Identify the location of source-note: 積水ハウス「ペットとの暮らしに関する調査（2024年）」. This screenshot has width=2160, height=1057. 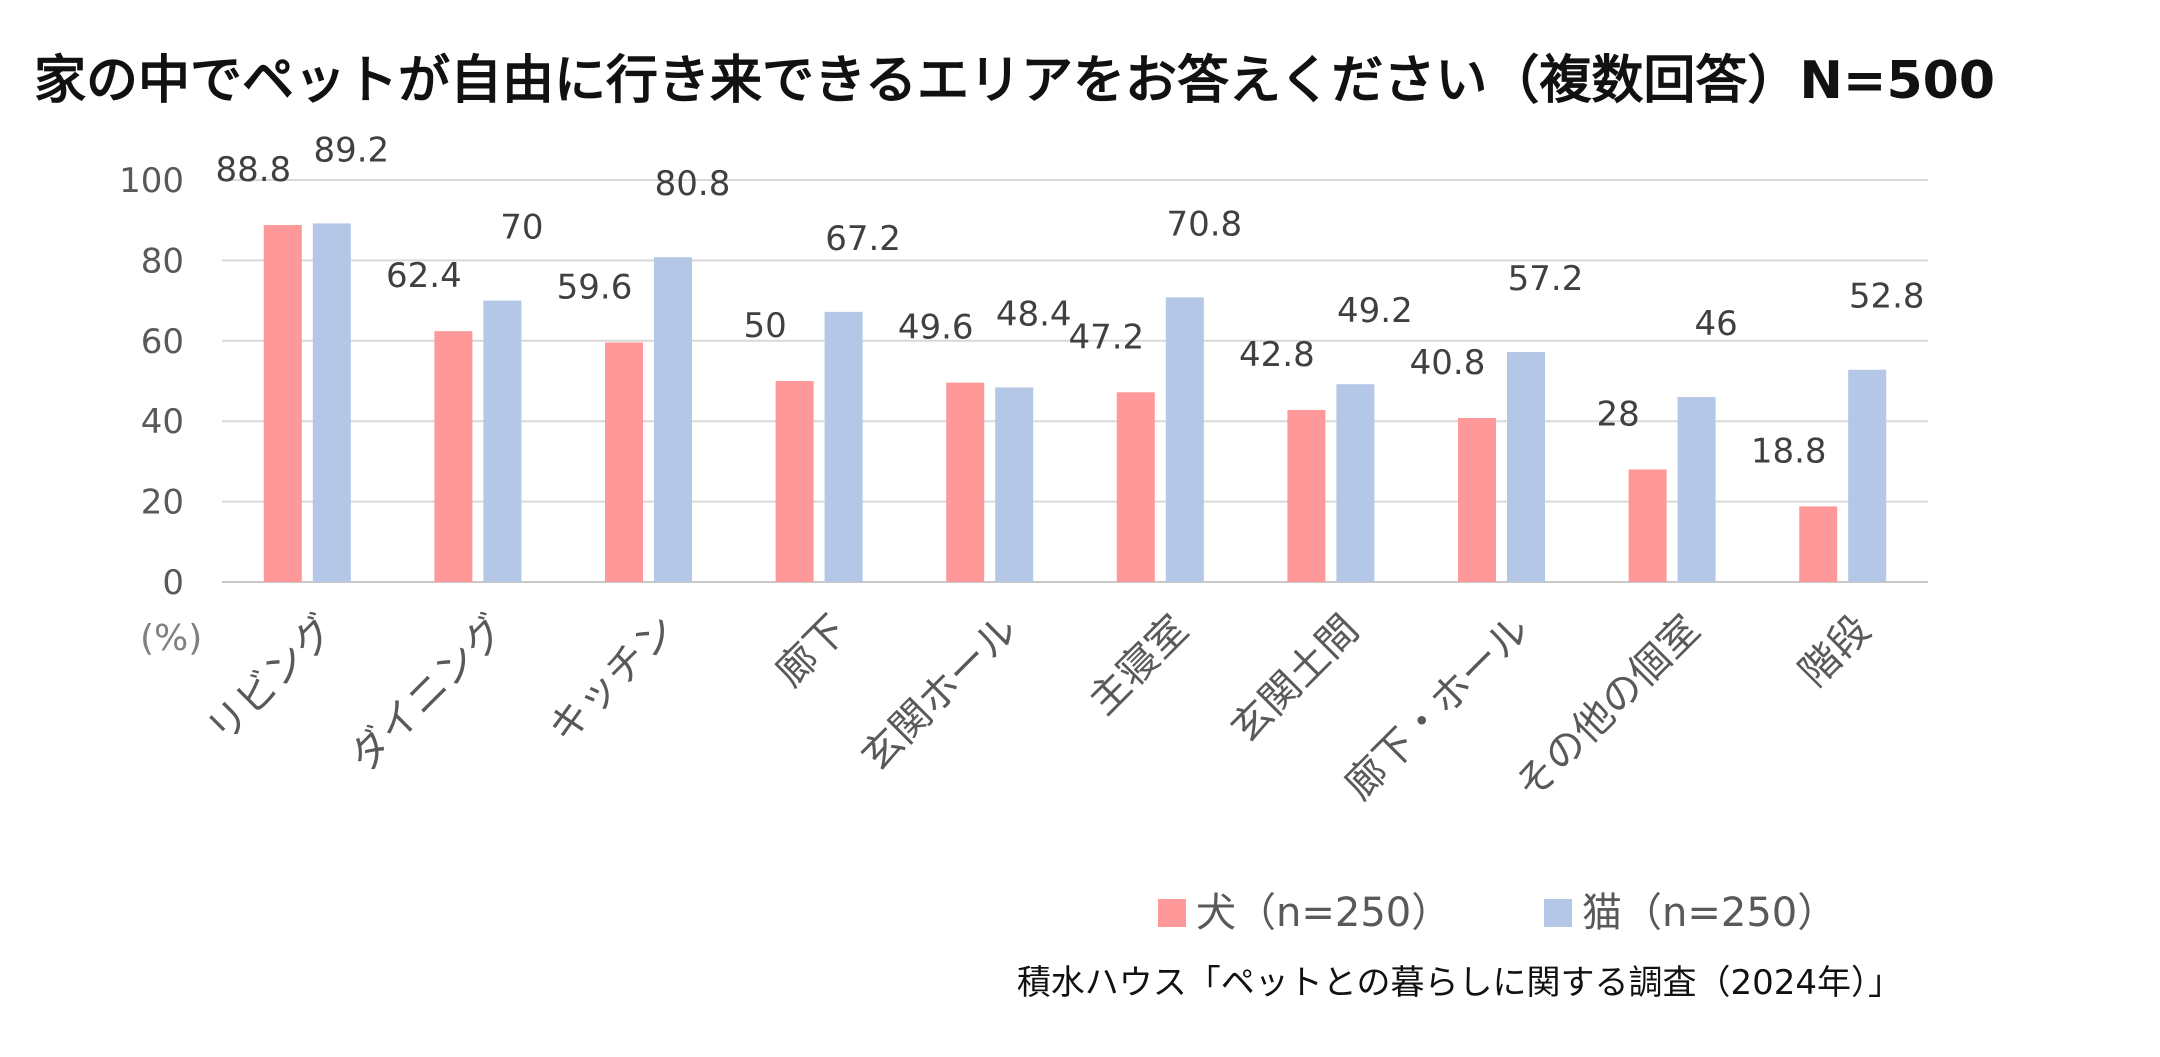
(1459, 983).